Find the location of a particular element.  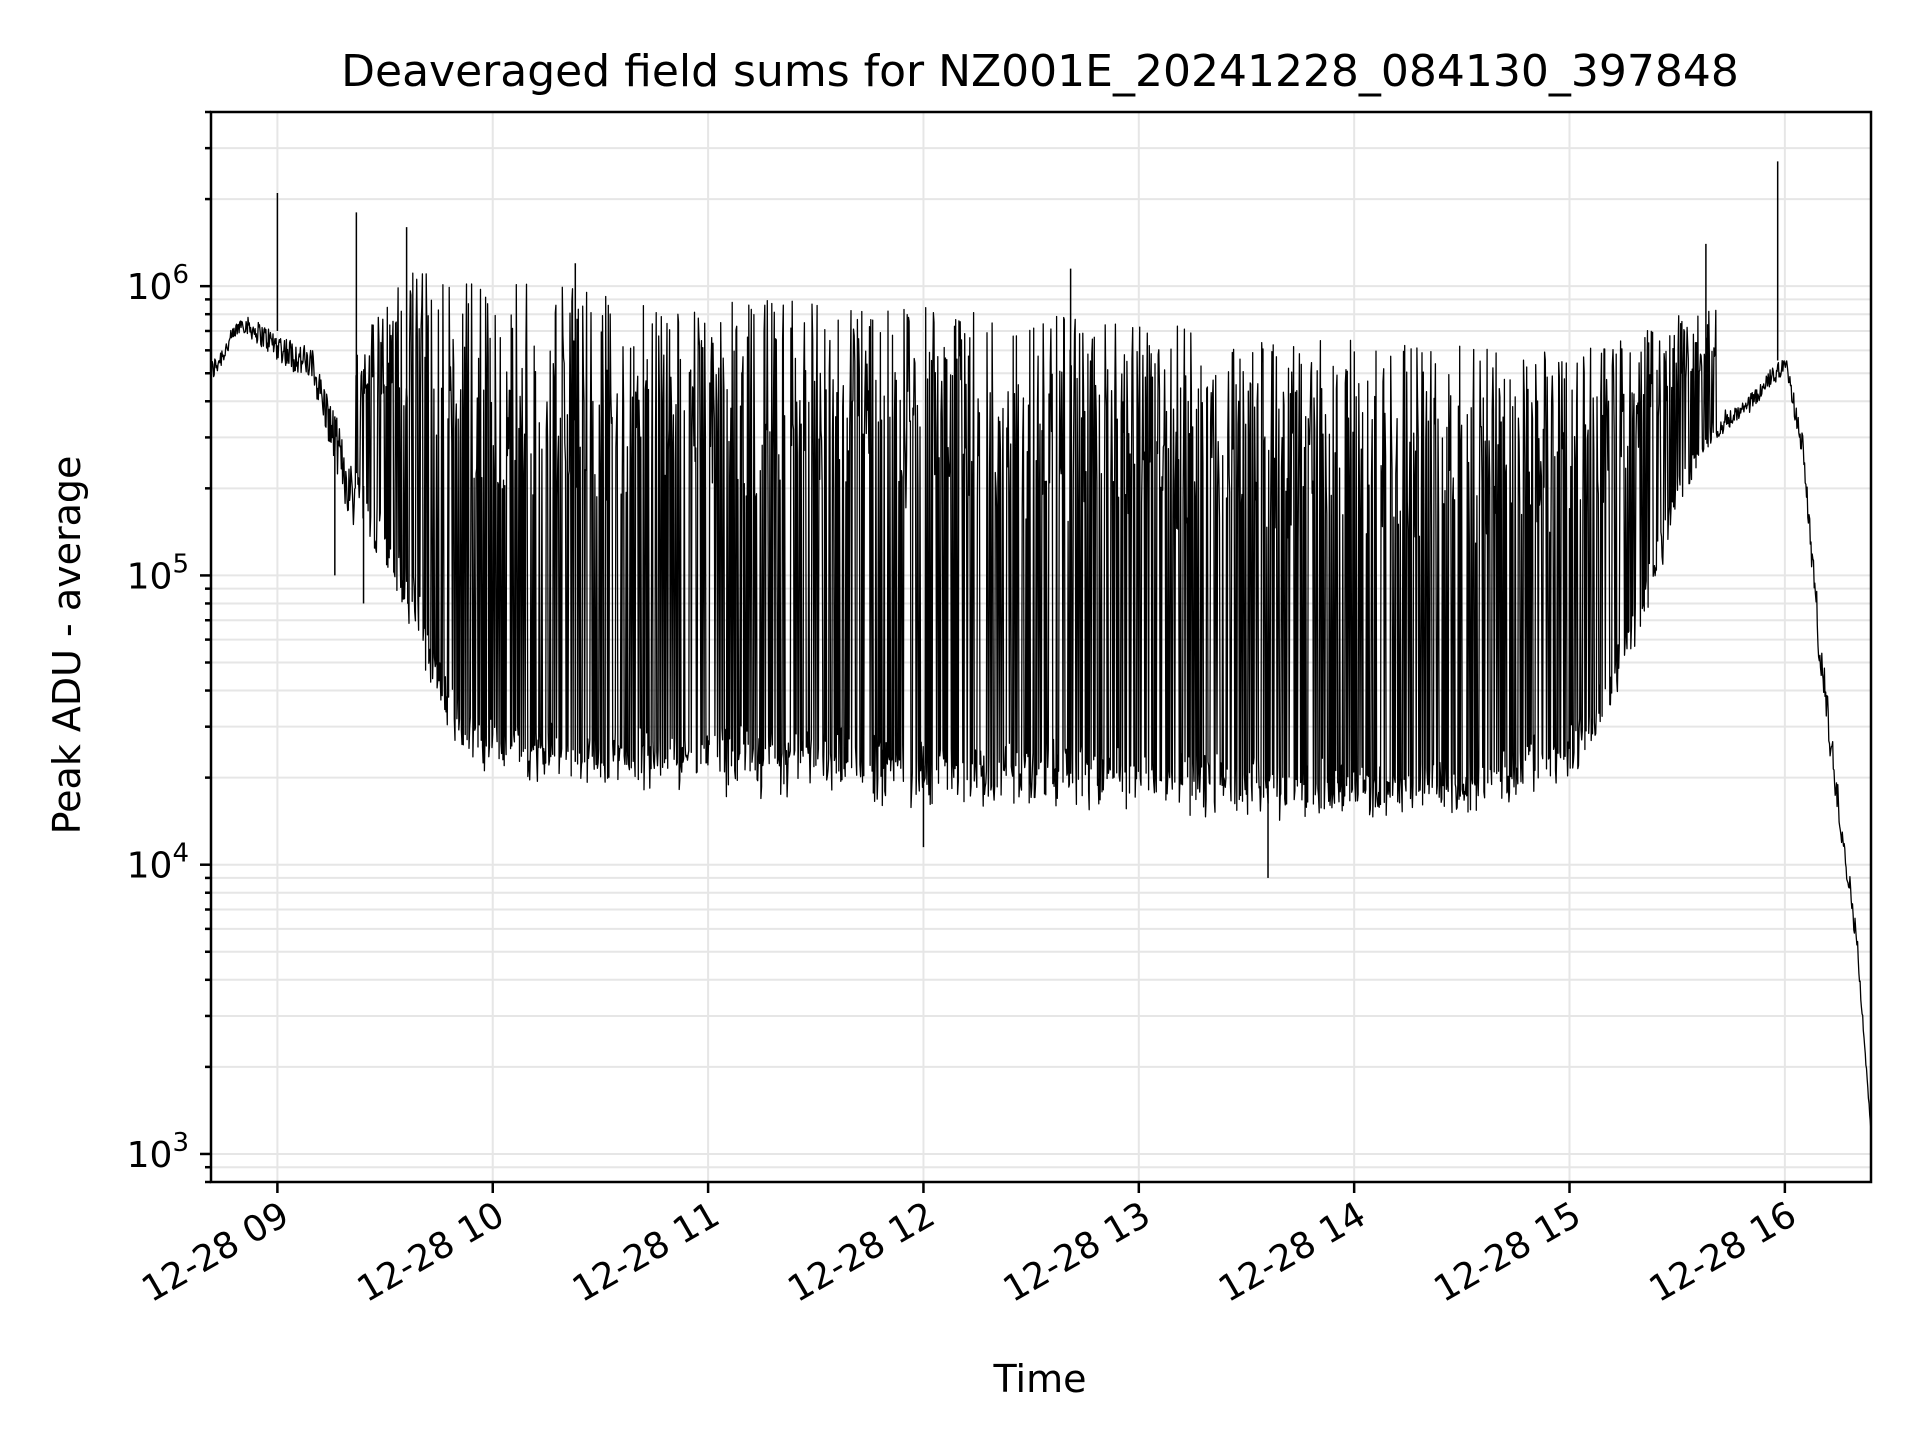

y-tick-label: 10⁵ is located at coordinates (158, 573).